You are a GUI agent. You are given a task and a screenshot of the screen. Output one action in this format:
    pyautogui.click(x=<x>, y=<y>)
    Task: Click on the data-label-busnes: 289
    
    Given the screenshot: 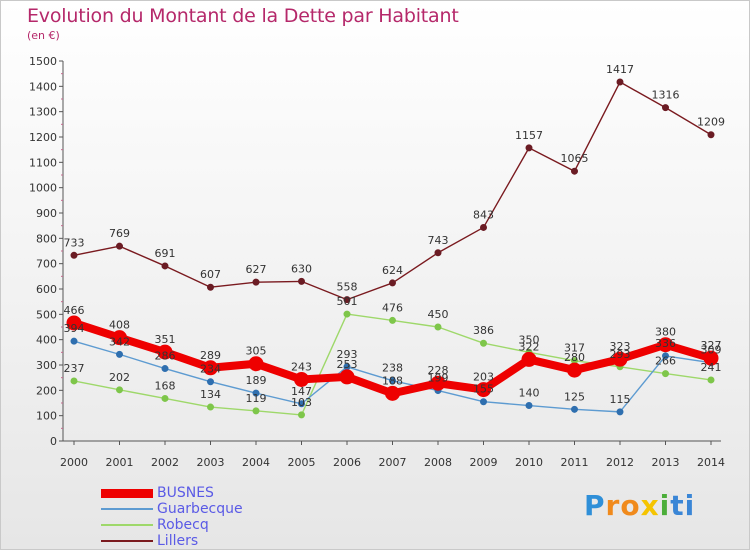 What is the action you would take?
    pyautogui.click(x=210, y=355)
    